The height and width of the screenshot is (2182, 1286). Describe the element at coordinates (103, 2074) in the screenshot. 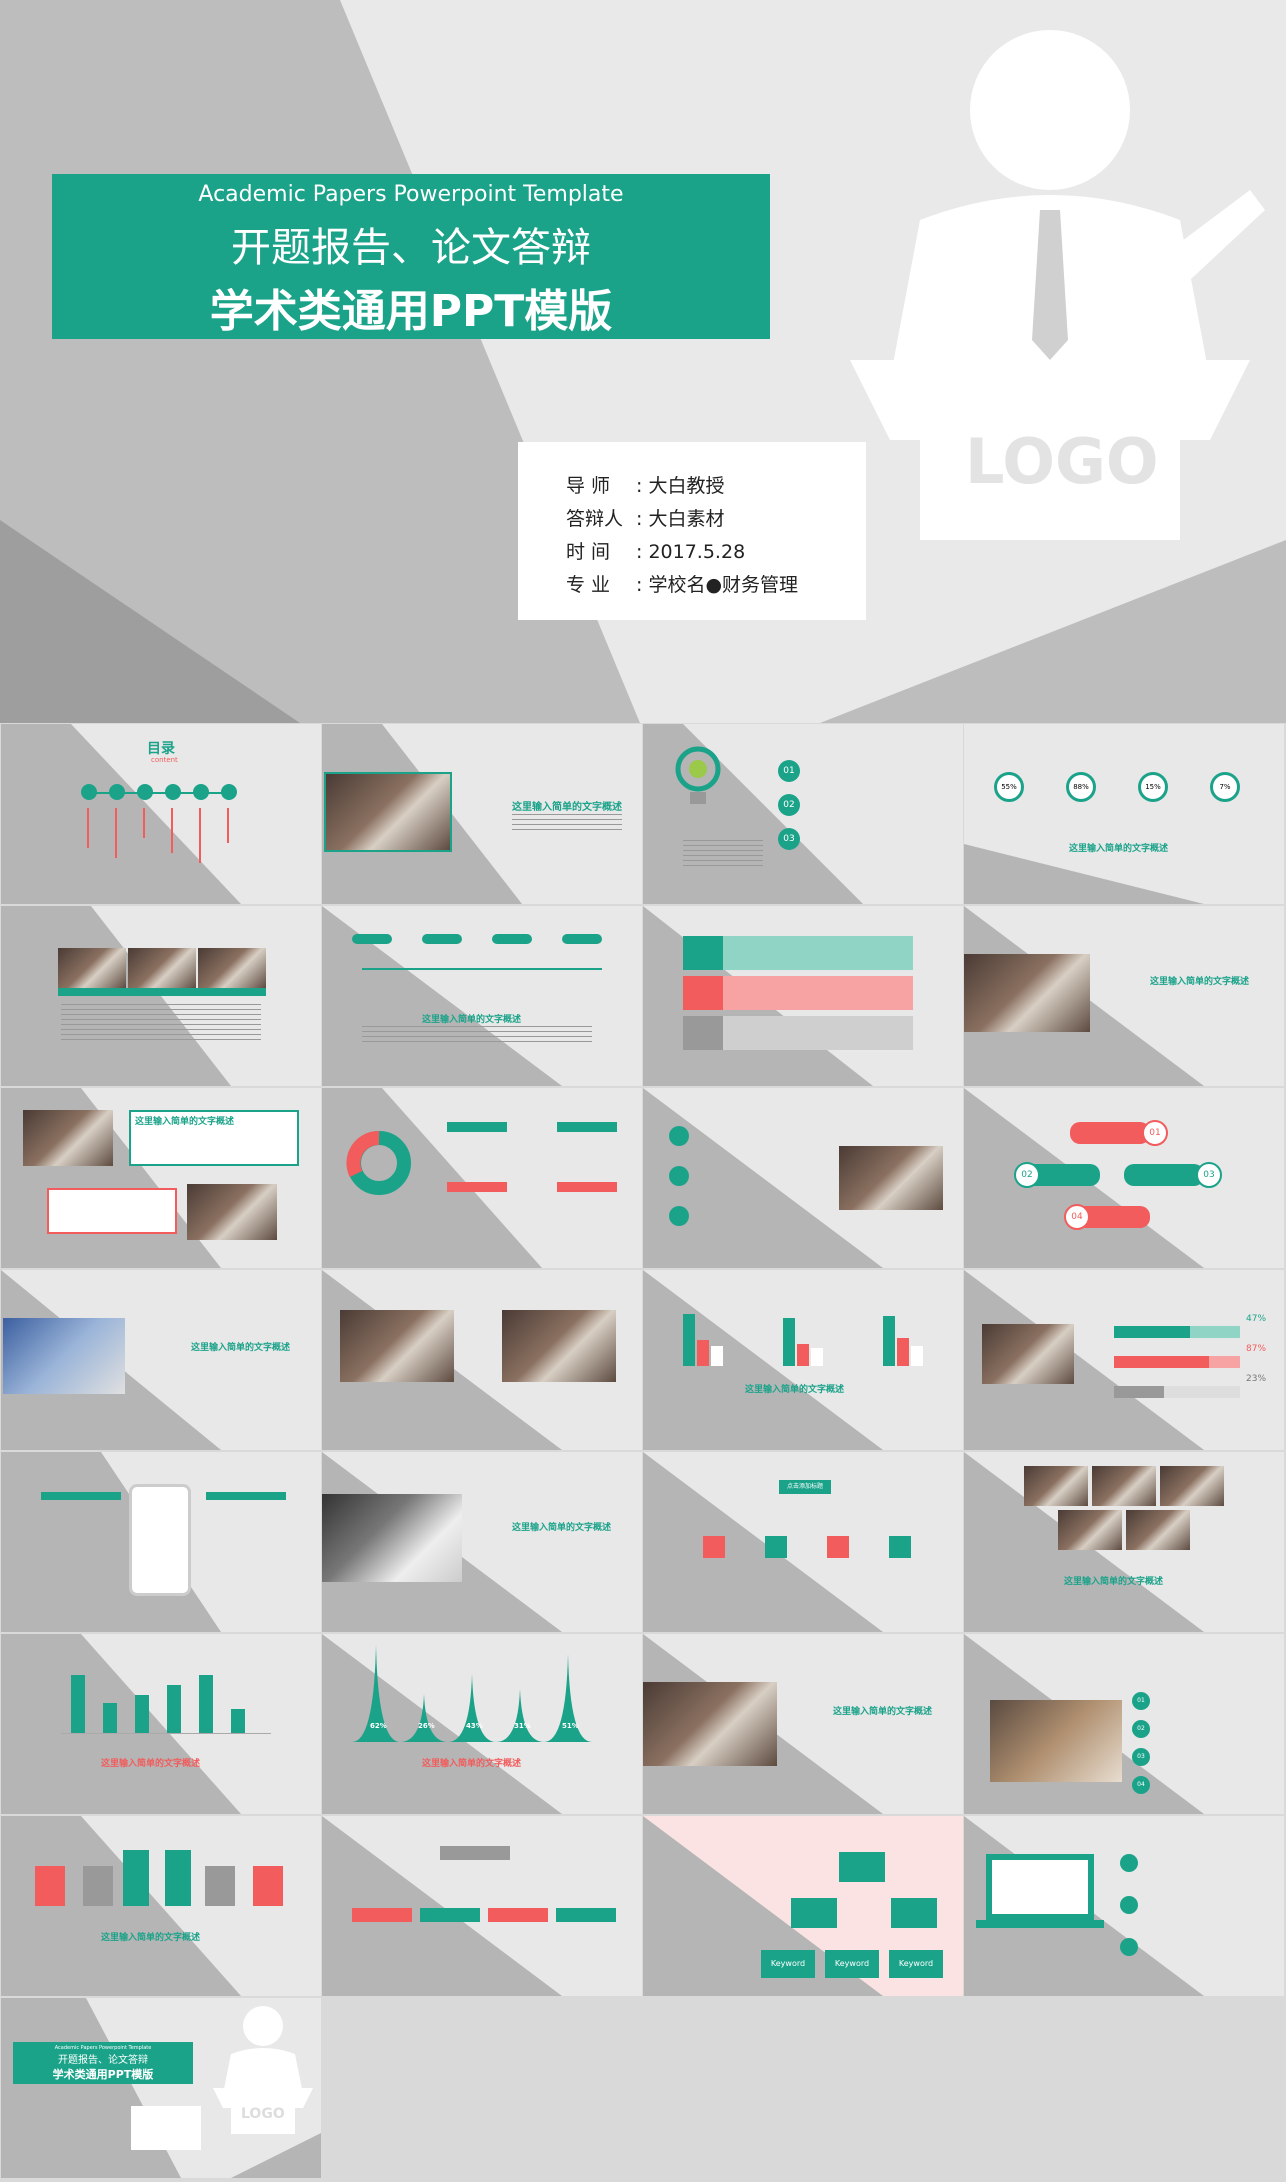

I see `mini-title-2: 学术类通用PPT模版` at that location.